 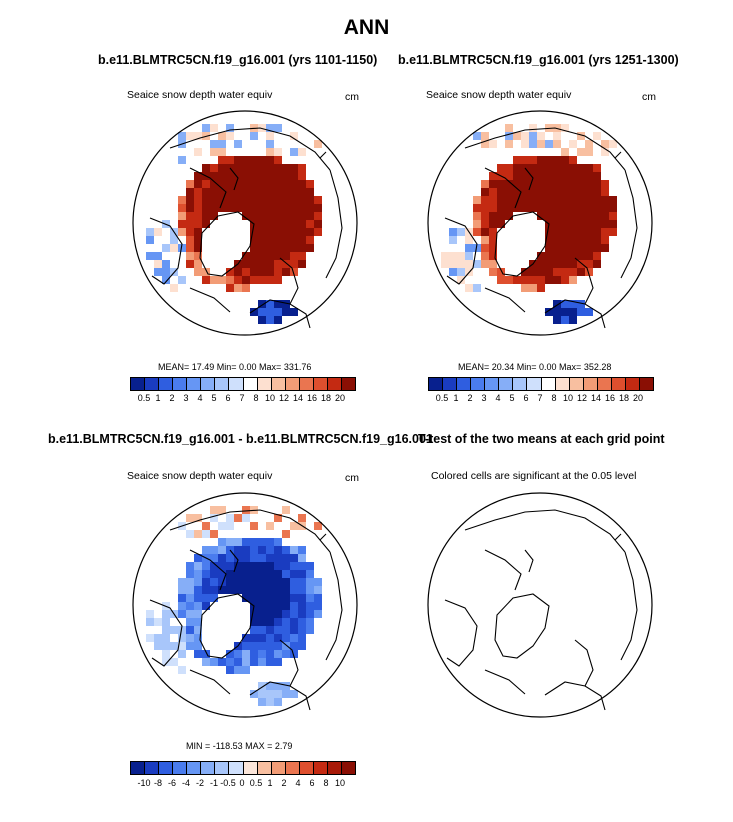 What do you see at coordinates (582, 398) in the screenshot?
I see `panel2-colorbar-tick-label: 12` at bounding box center [582, 398].